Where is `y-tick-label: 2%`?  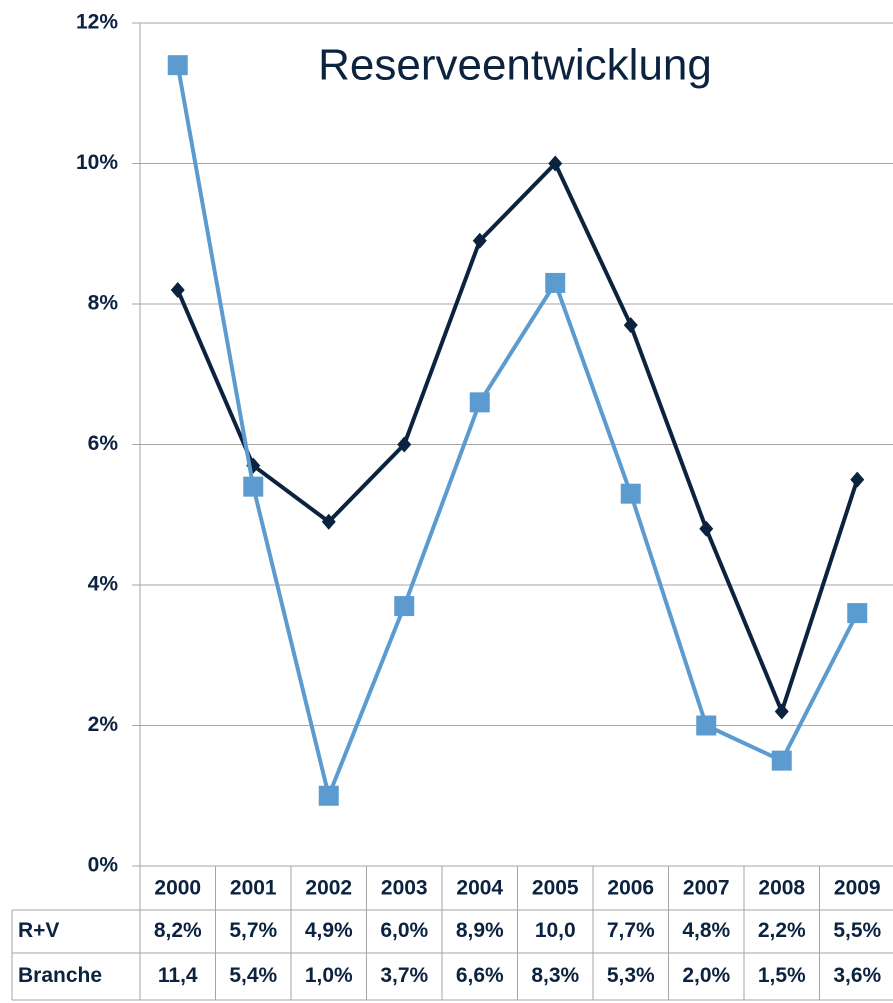
y-tick-label: 2% is located at coordinates (103, 724).